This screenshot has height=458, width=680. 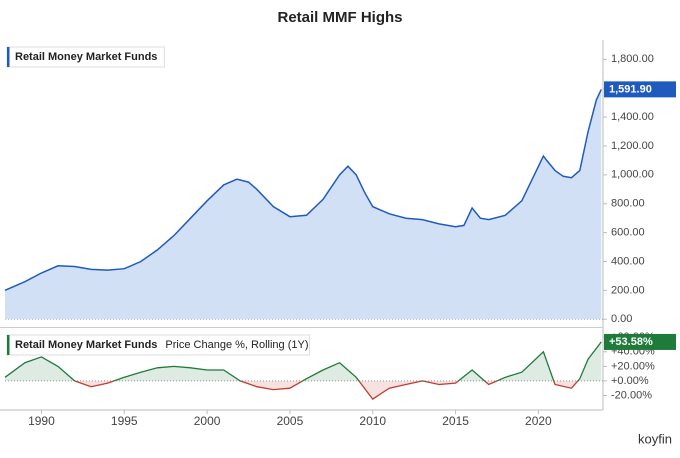 What do you see at coordinates (326, 390) in the screenshot?
I see `line-negative` at bounding box center [326, 390].